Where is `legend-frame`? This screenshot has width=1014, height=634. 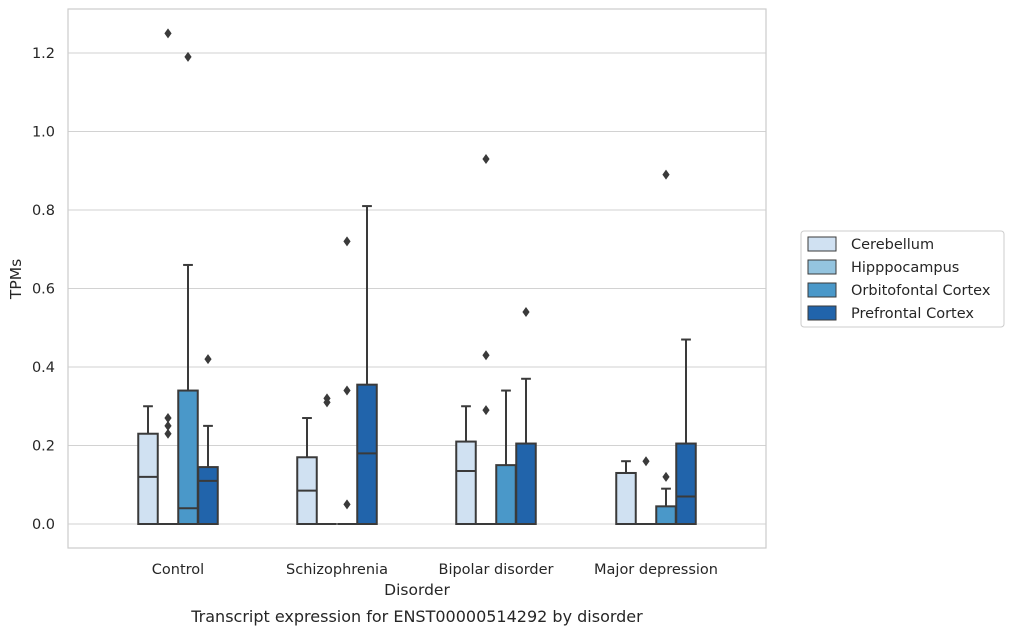 legend-frame is located at coordinates (902, 279).